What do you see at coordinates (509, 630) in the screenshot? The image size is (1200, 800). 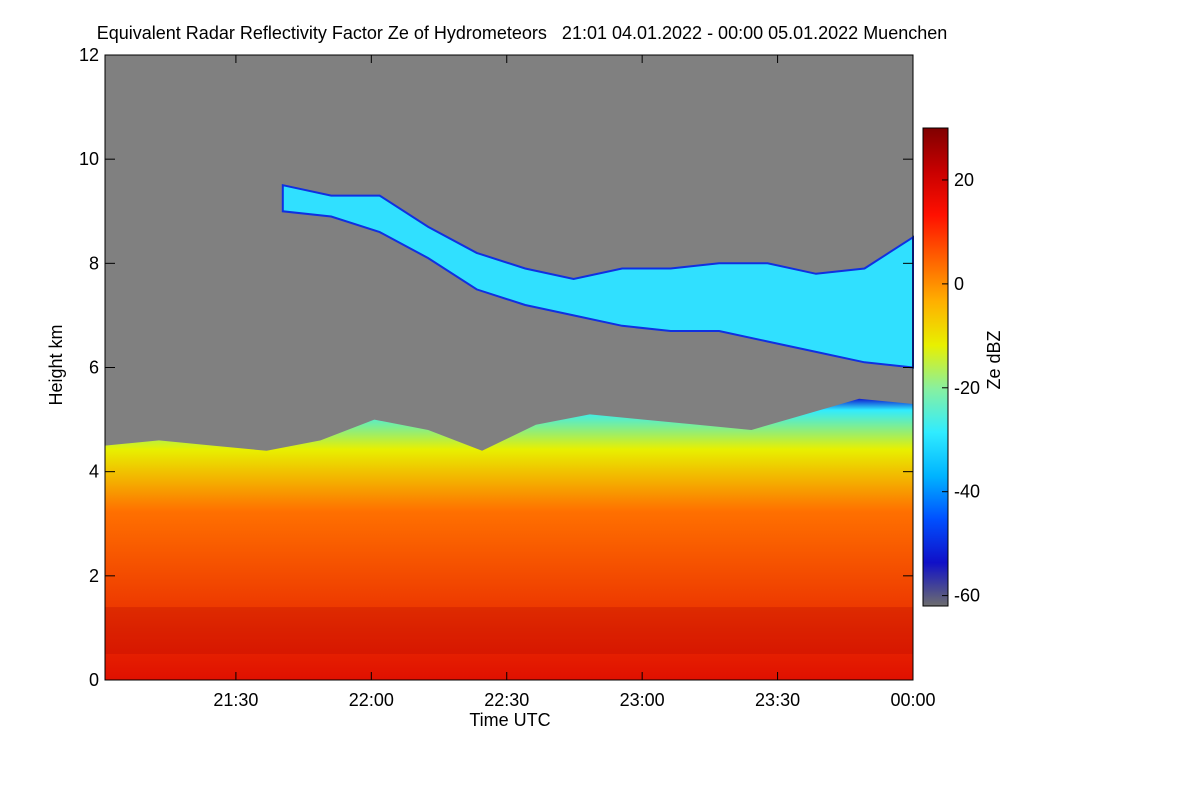 I see `melting-layer-band` at bounding box center [509, 630].